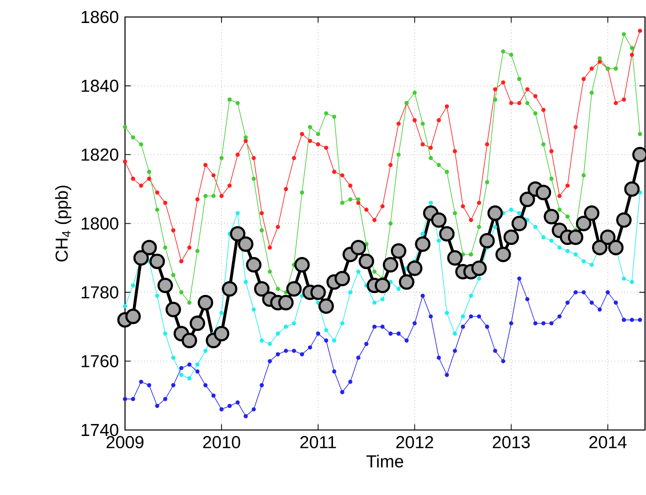  Describe the element at coordinates (63, 224) in the screenshot. I see `y-axis-title: CH$_{4}$ (ppb)` at that location.